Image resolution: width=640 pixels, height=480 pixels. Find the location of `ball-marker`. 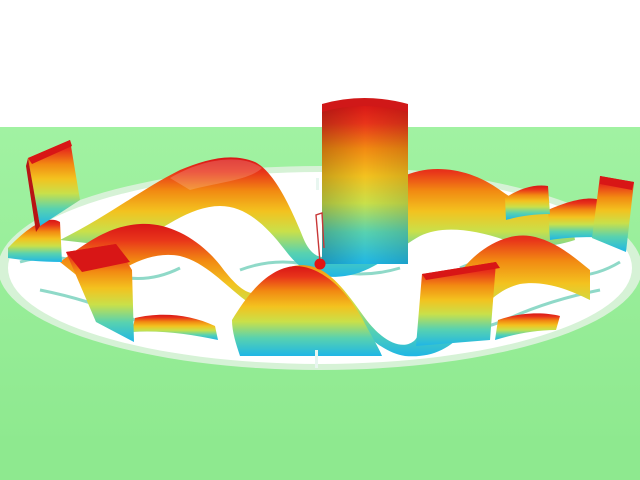

ball-marker is located at coordinates (320, 264).